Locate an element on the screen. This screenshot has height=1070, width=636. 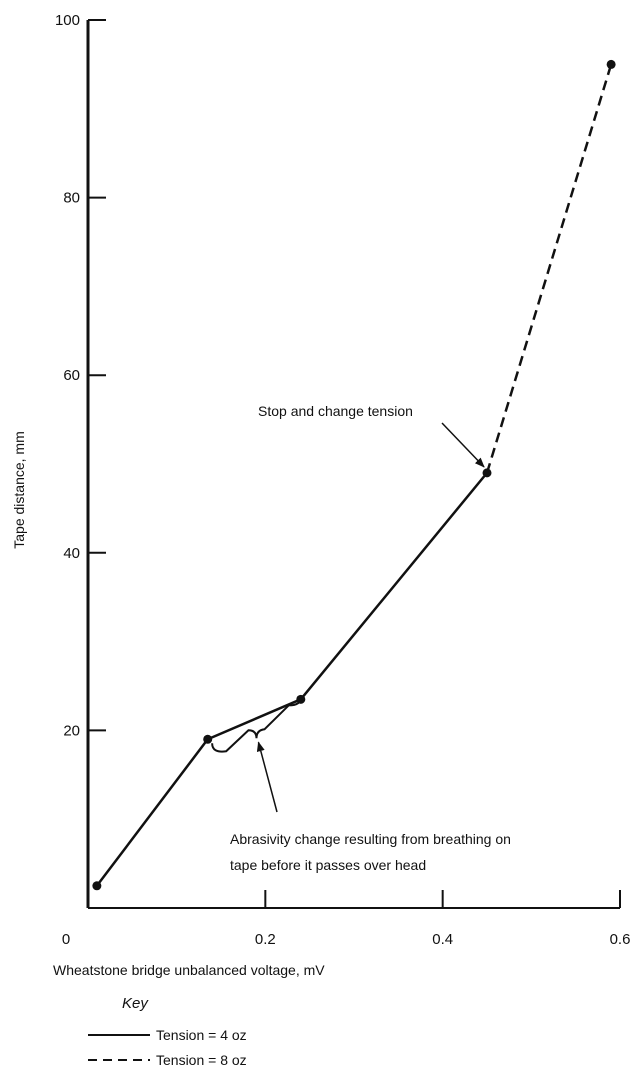
y-tick-label: 80 is located at coordinates (71, 198).